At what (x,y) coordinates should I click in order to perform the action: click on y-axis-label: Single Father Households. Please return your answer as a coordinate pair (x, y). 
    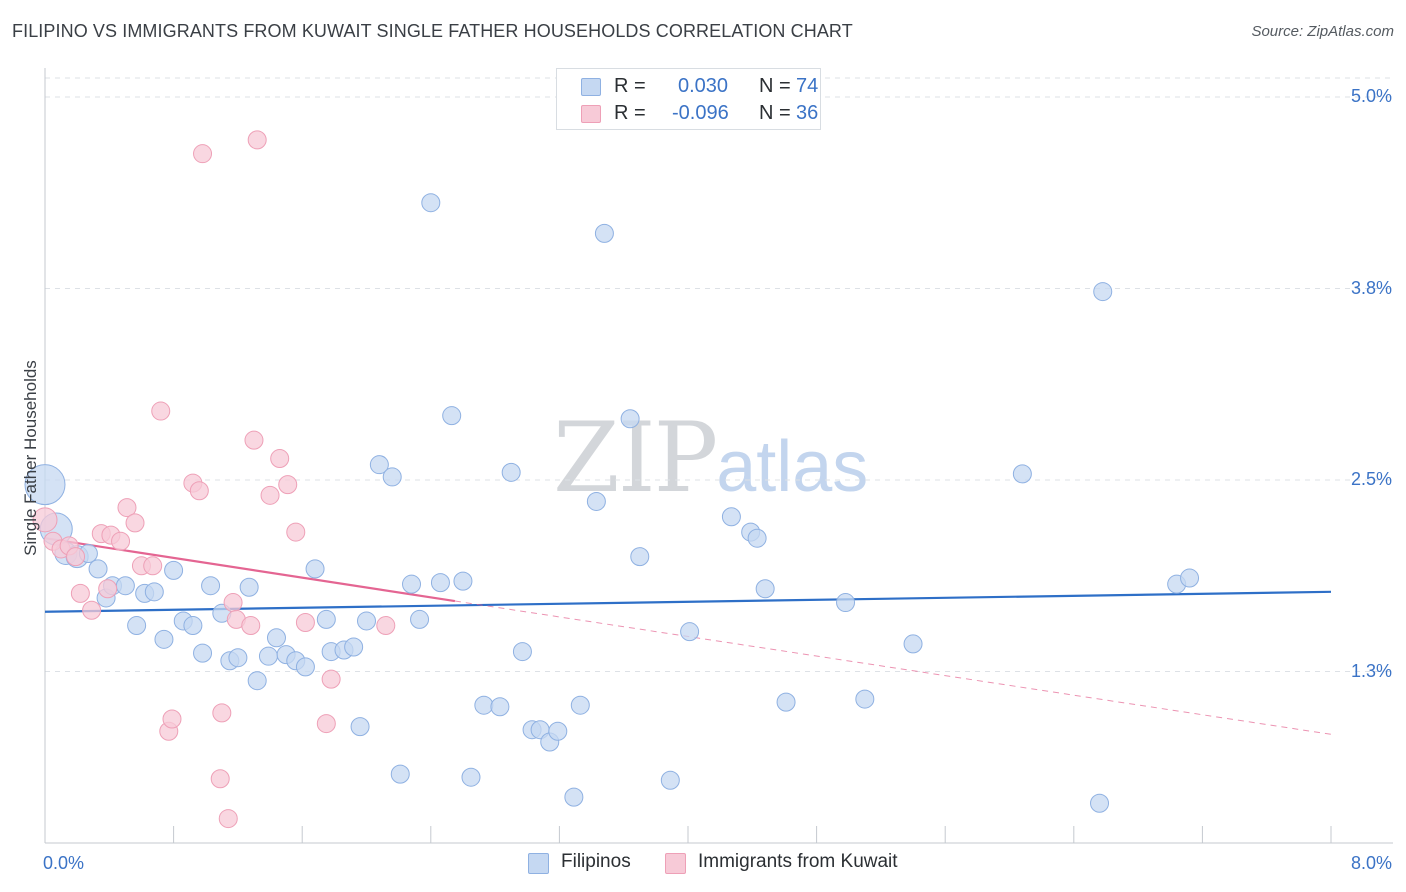
    Looking at the image, I should click on (30, 458).